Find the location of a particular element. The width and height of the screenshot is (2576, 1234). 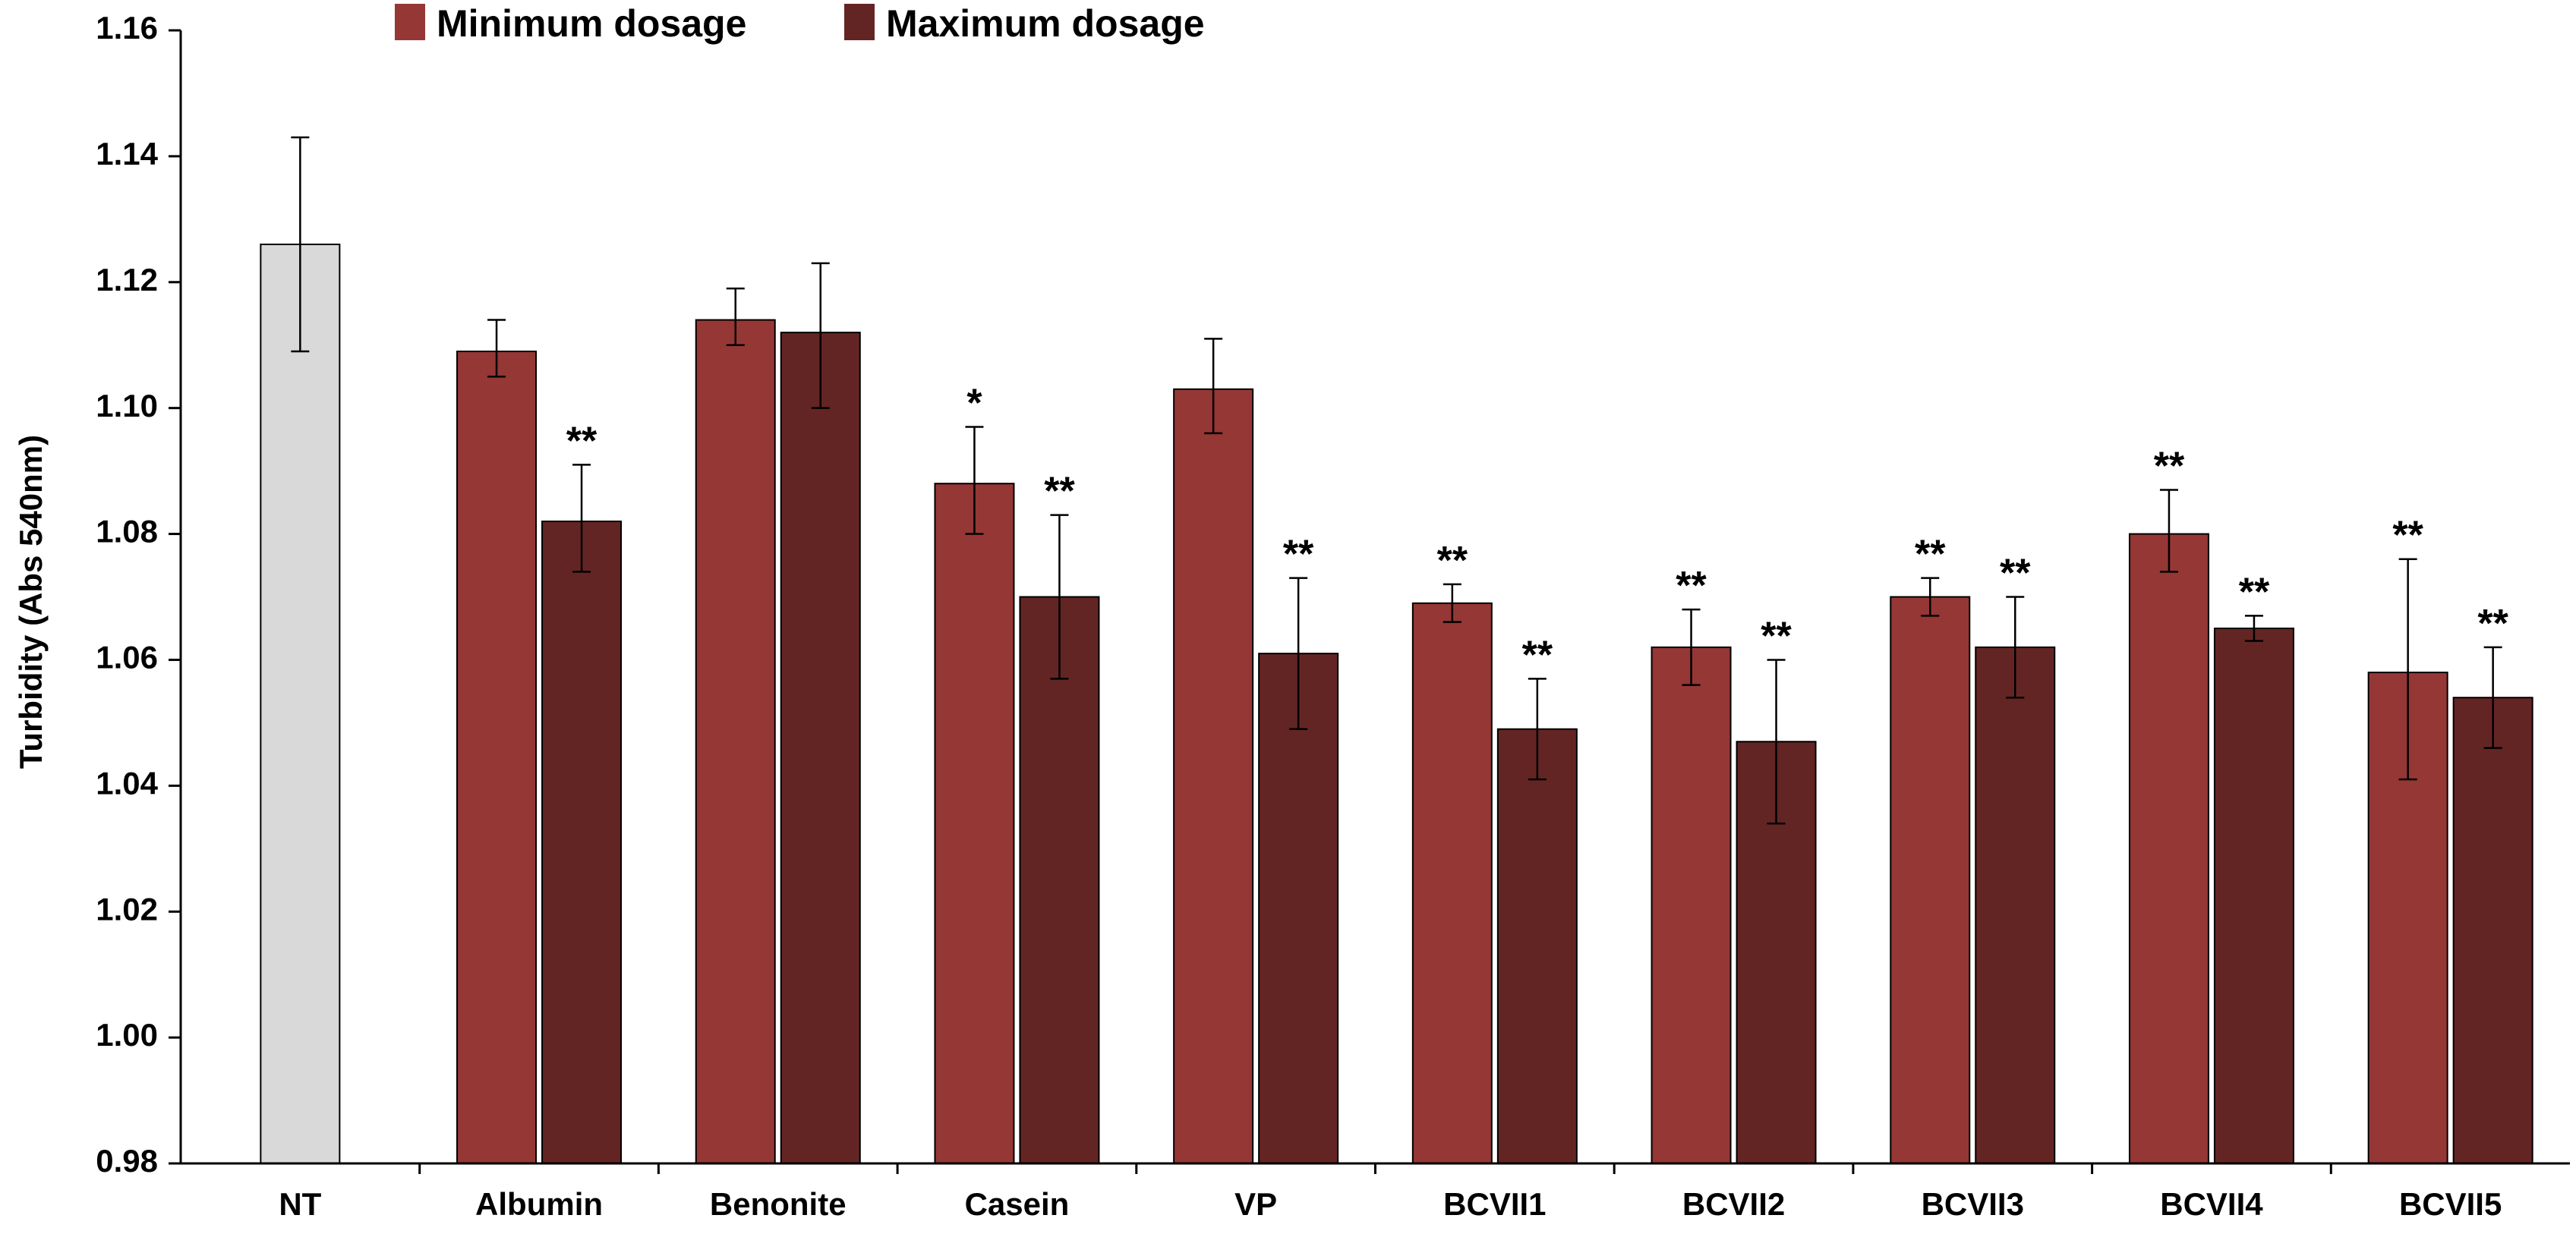

x-tick-label: VP is located at coordinates (1255, 1204).